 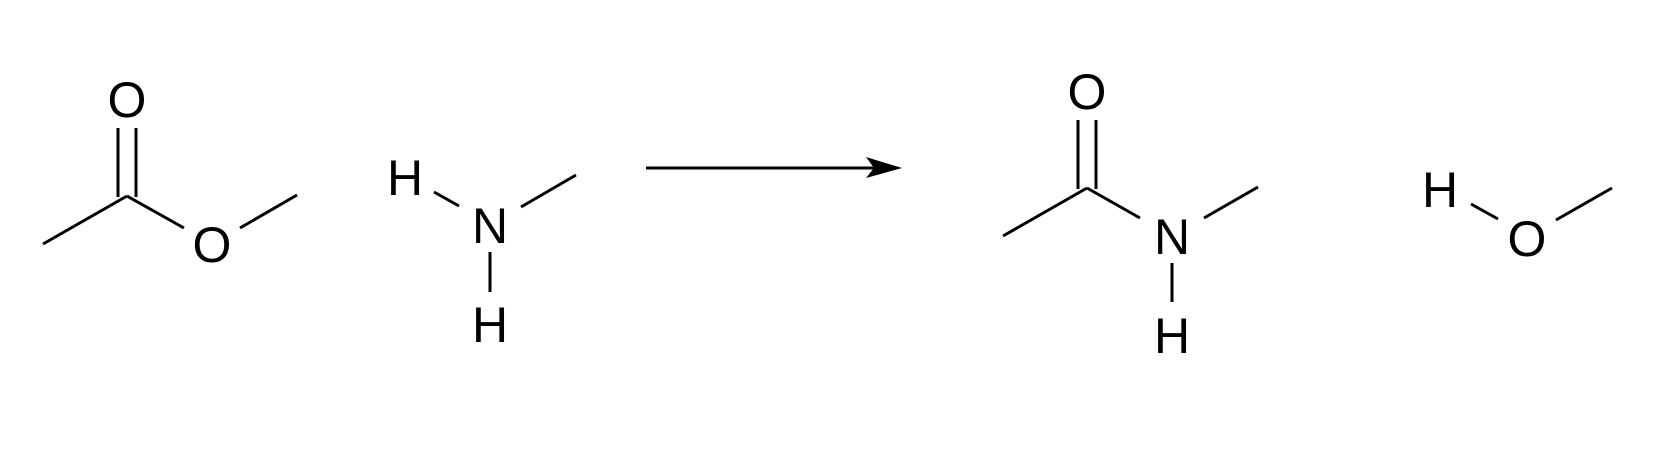 What do you see at coordinates (212, 245) in the screenshot?
I see `atom-ester-oxygen: O` at bounding box center [212, 245].